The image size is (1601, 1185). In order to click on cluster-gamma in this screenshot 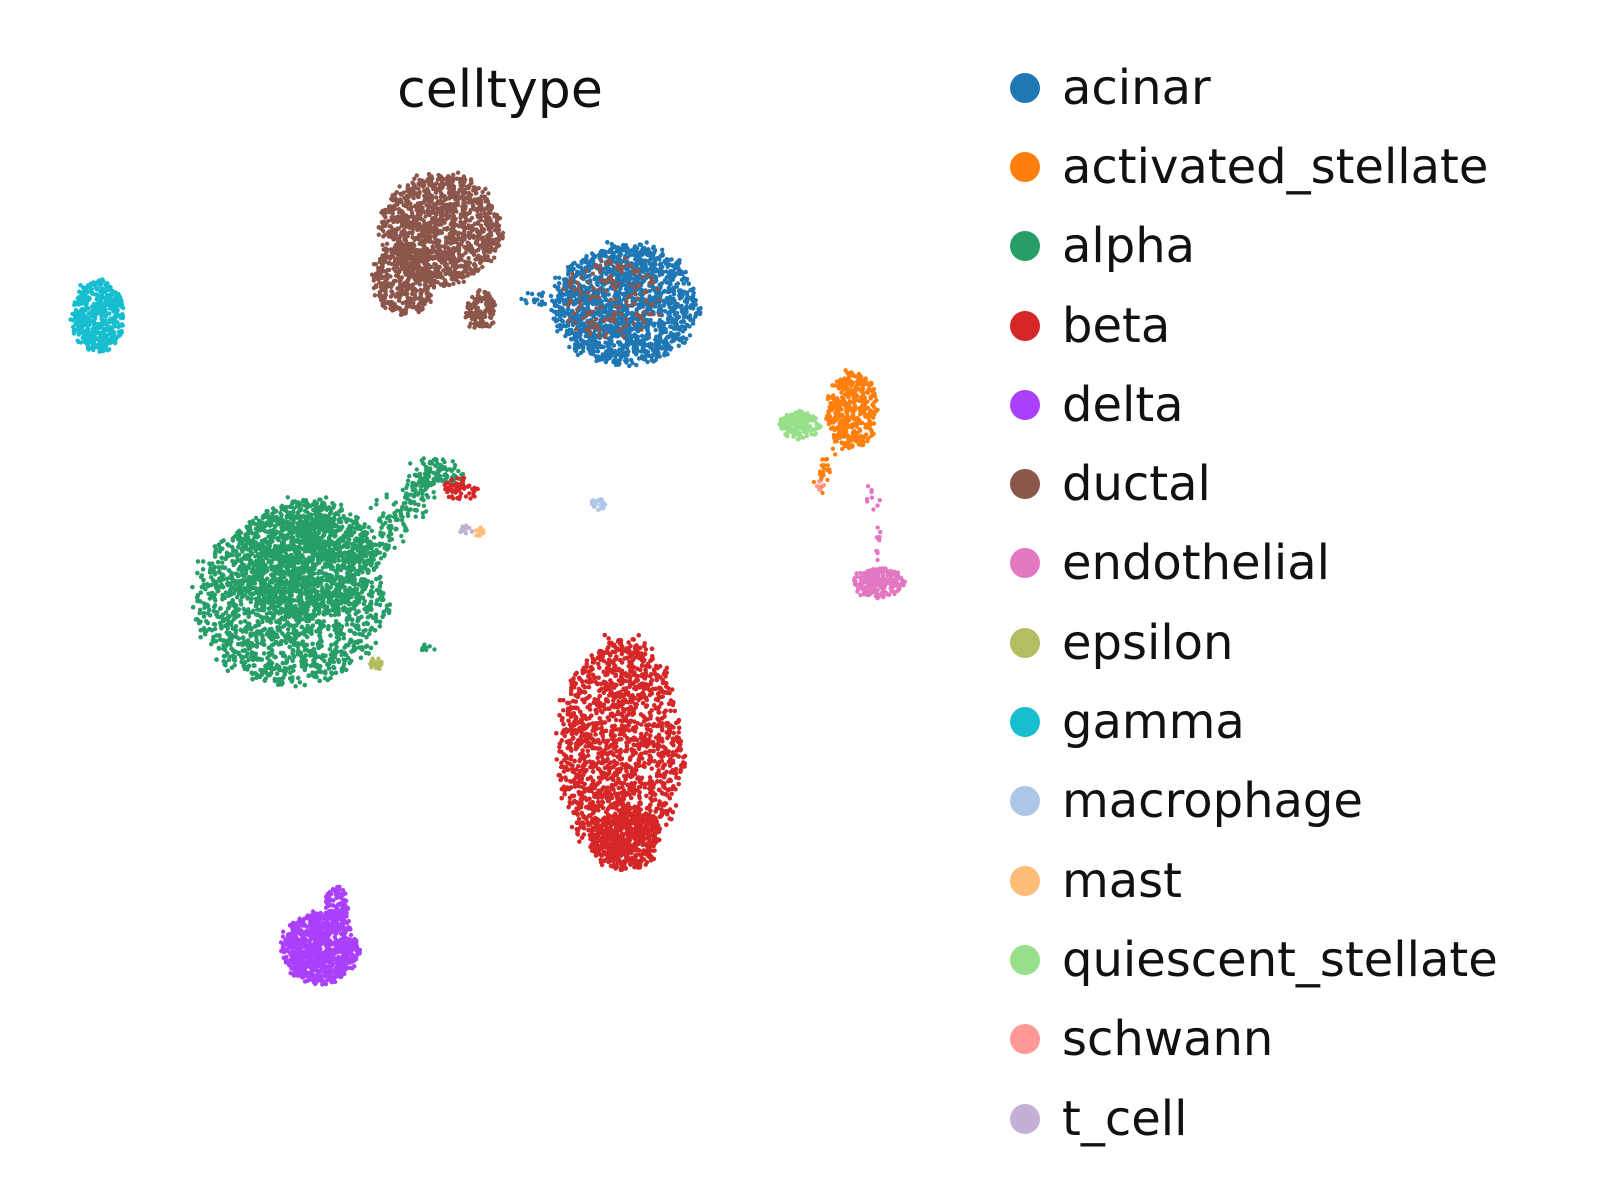, I will do `click(97, 315)`.